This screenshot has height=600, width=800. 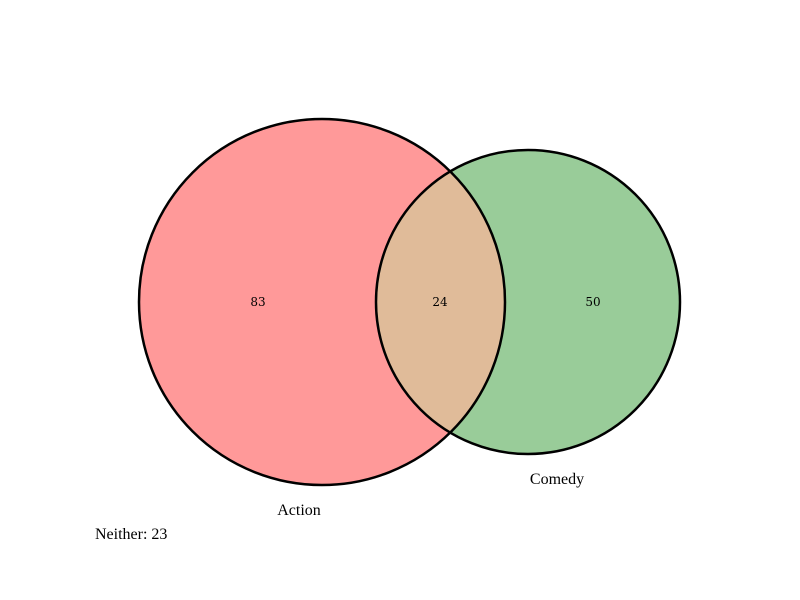 I want to click on intersection-value: 24, so click(x=440, y=302).